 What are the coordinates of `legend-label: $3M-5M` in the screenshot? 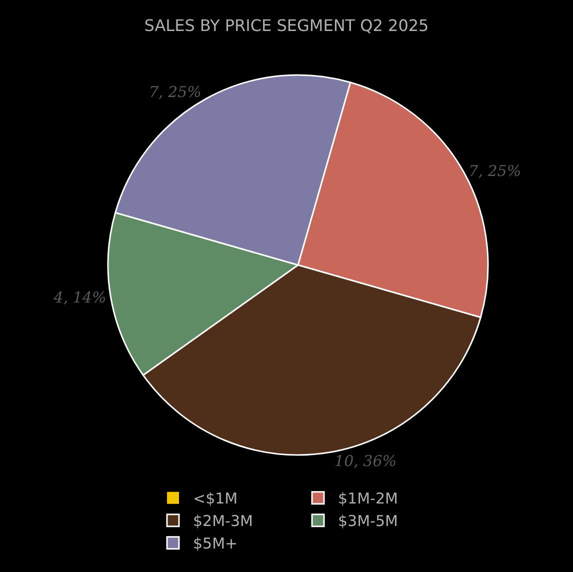 It's located at (368, 521).